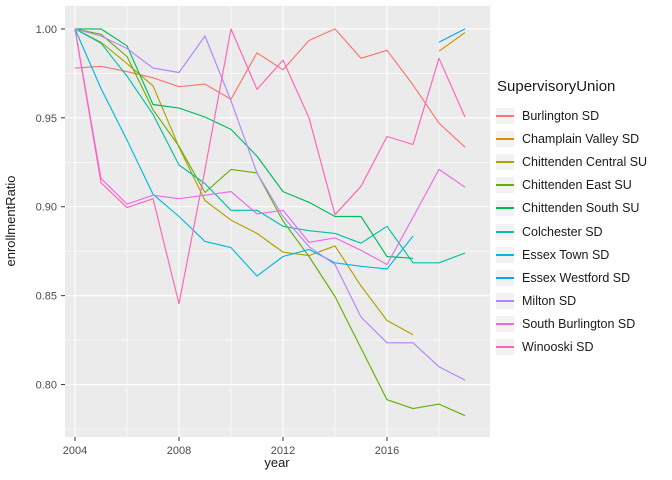 The width and height of the screenshot is (672, 480). Describe the element at coordinates (562, 231) in the screenshot. I see `legend-item-label: Colchester SD` at that location.